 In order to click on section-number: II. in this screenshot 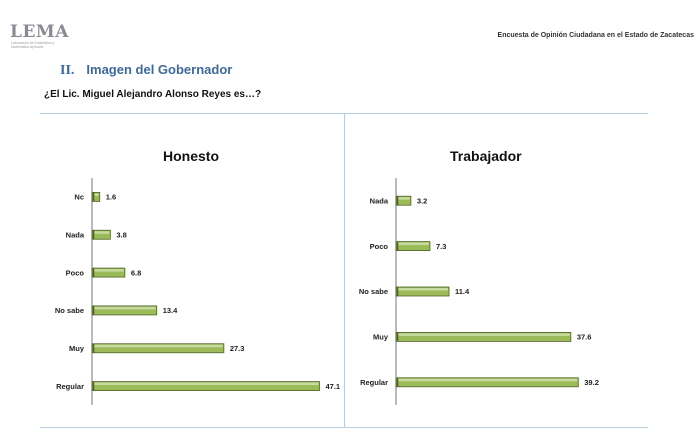, I will do `click(67, 70)`.